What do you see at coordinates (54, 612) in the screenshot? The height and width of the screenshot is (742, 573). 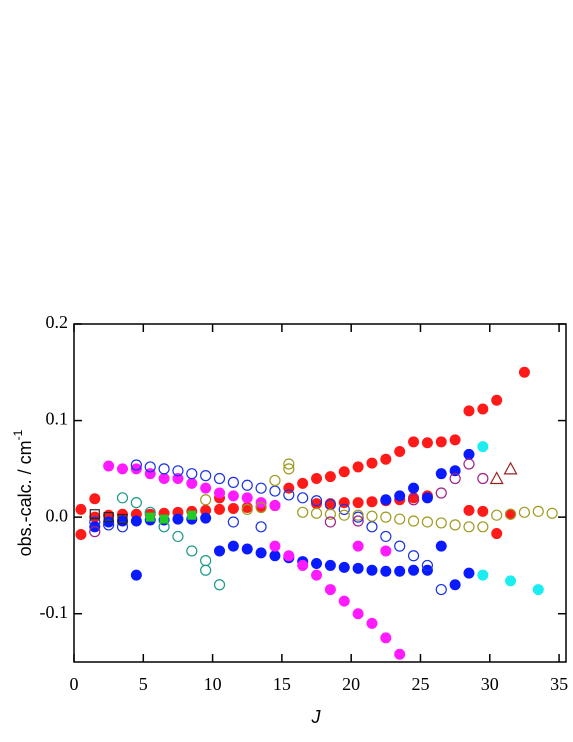 I see `y-tick-label: -0.1` at bounding box center [54, 612].